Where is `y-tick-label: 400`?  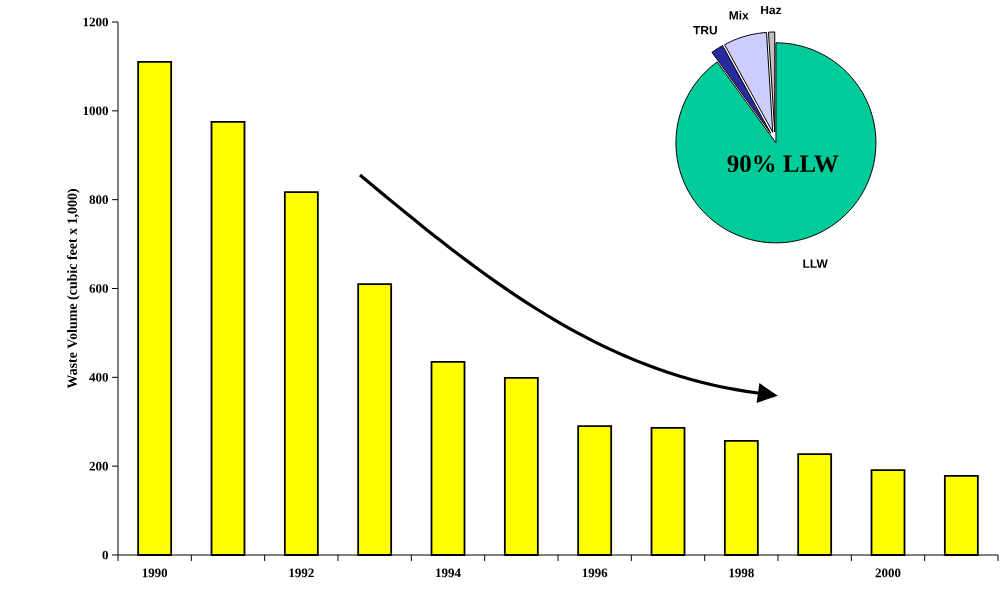
y-tick-label: 400 is located at coordinates (98, 377).